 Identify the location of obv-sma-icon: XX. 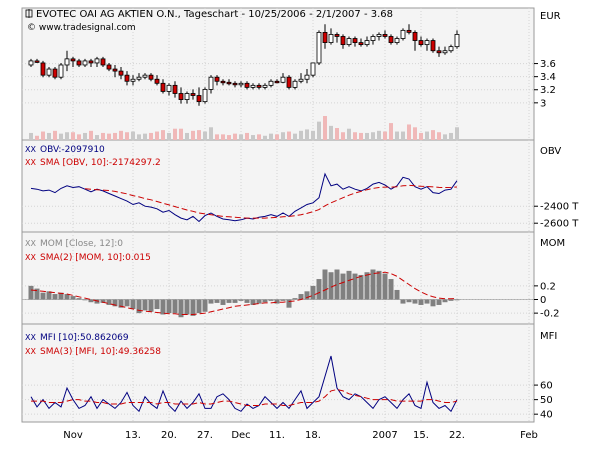
(30, 162).